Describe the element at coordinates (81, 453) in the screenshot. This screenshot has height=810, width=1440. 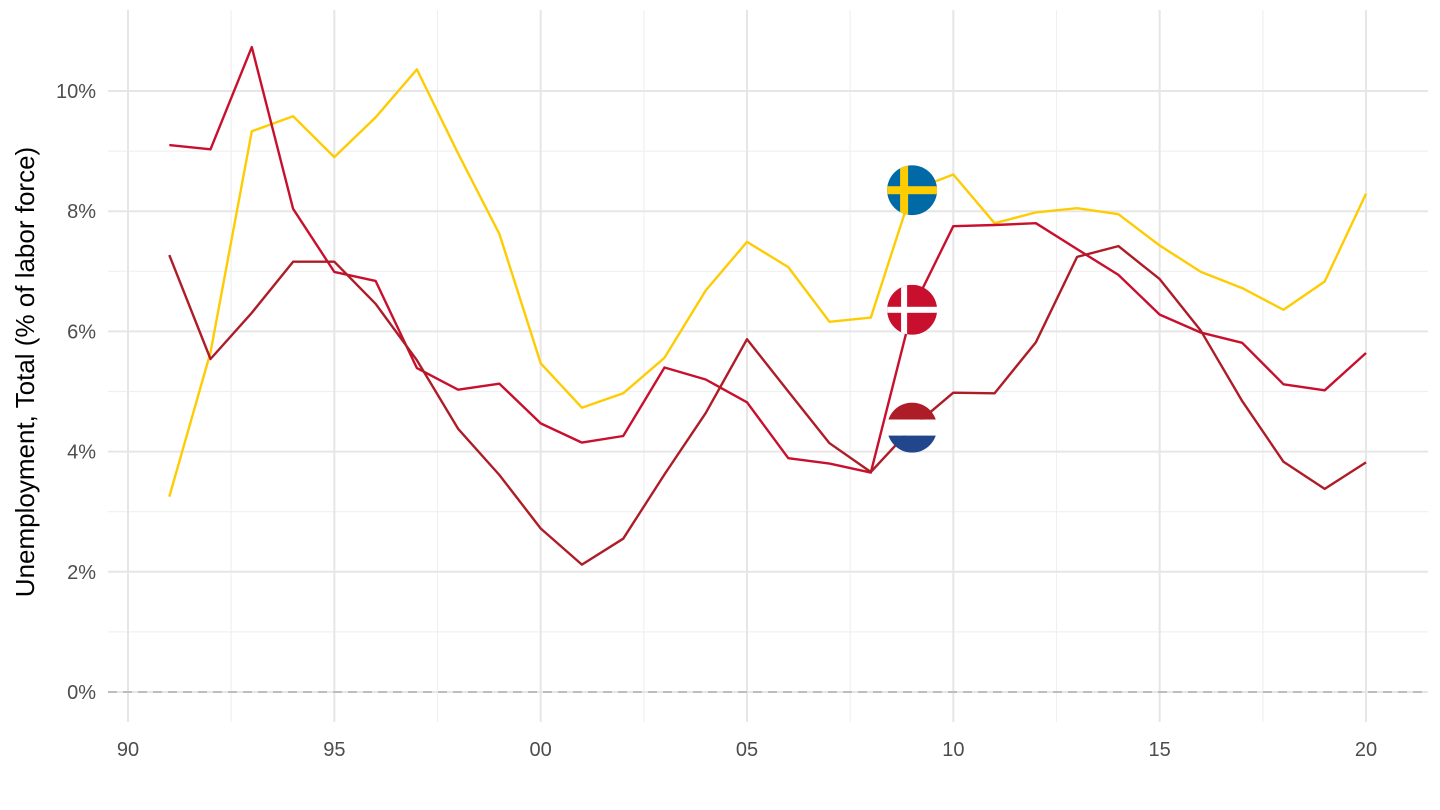
I see `y-tick-label: 4%` at that location.